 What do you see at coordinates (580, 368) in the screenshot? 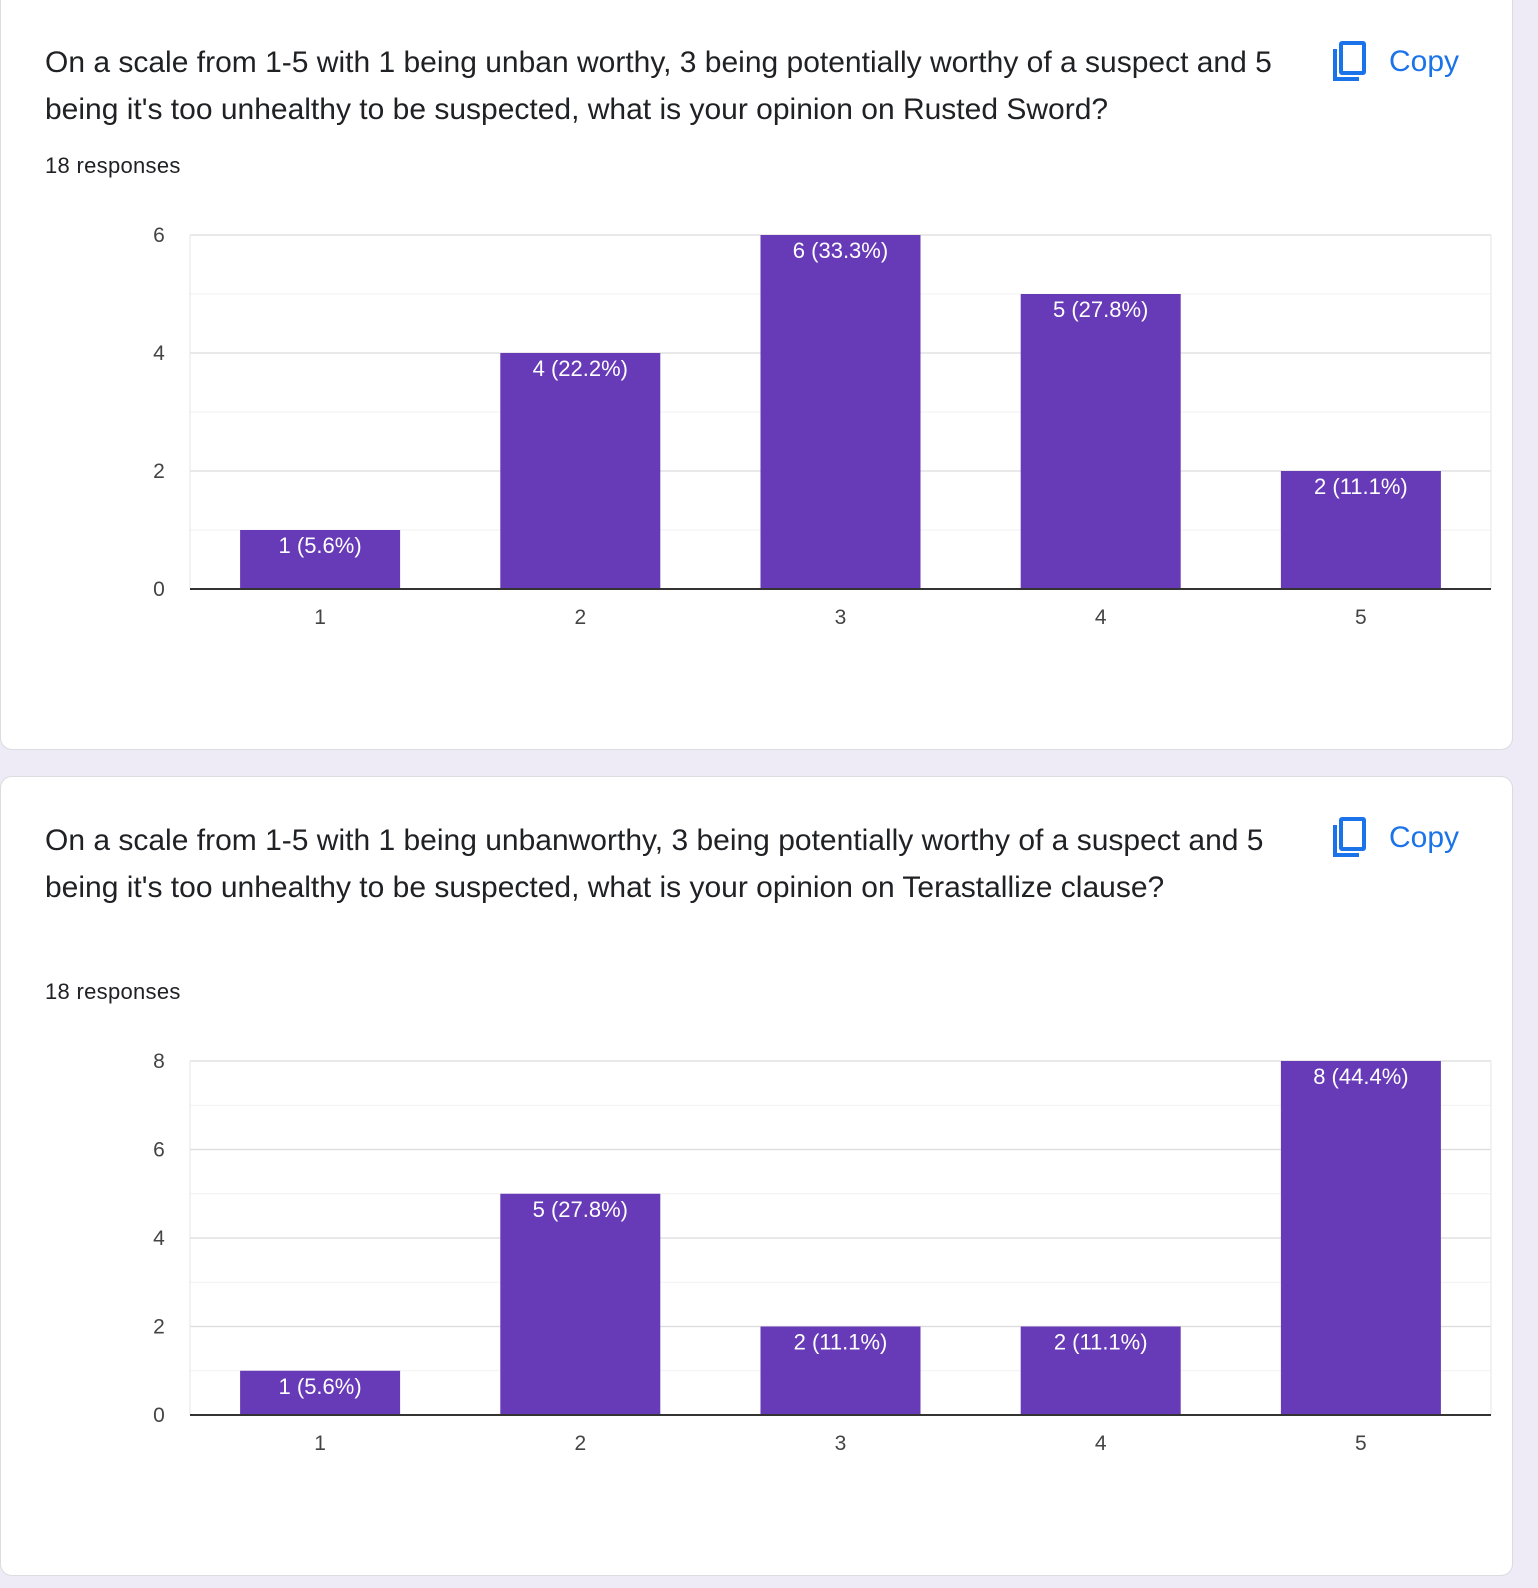
I see `bar-data-label: 4 (22.2%)` at bounding box center [580, 368].